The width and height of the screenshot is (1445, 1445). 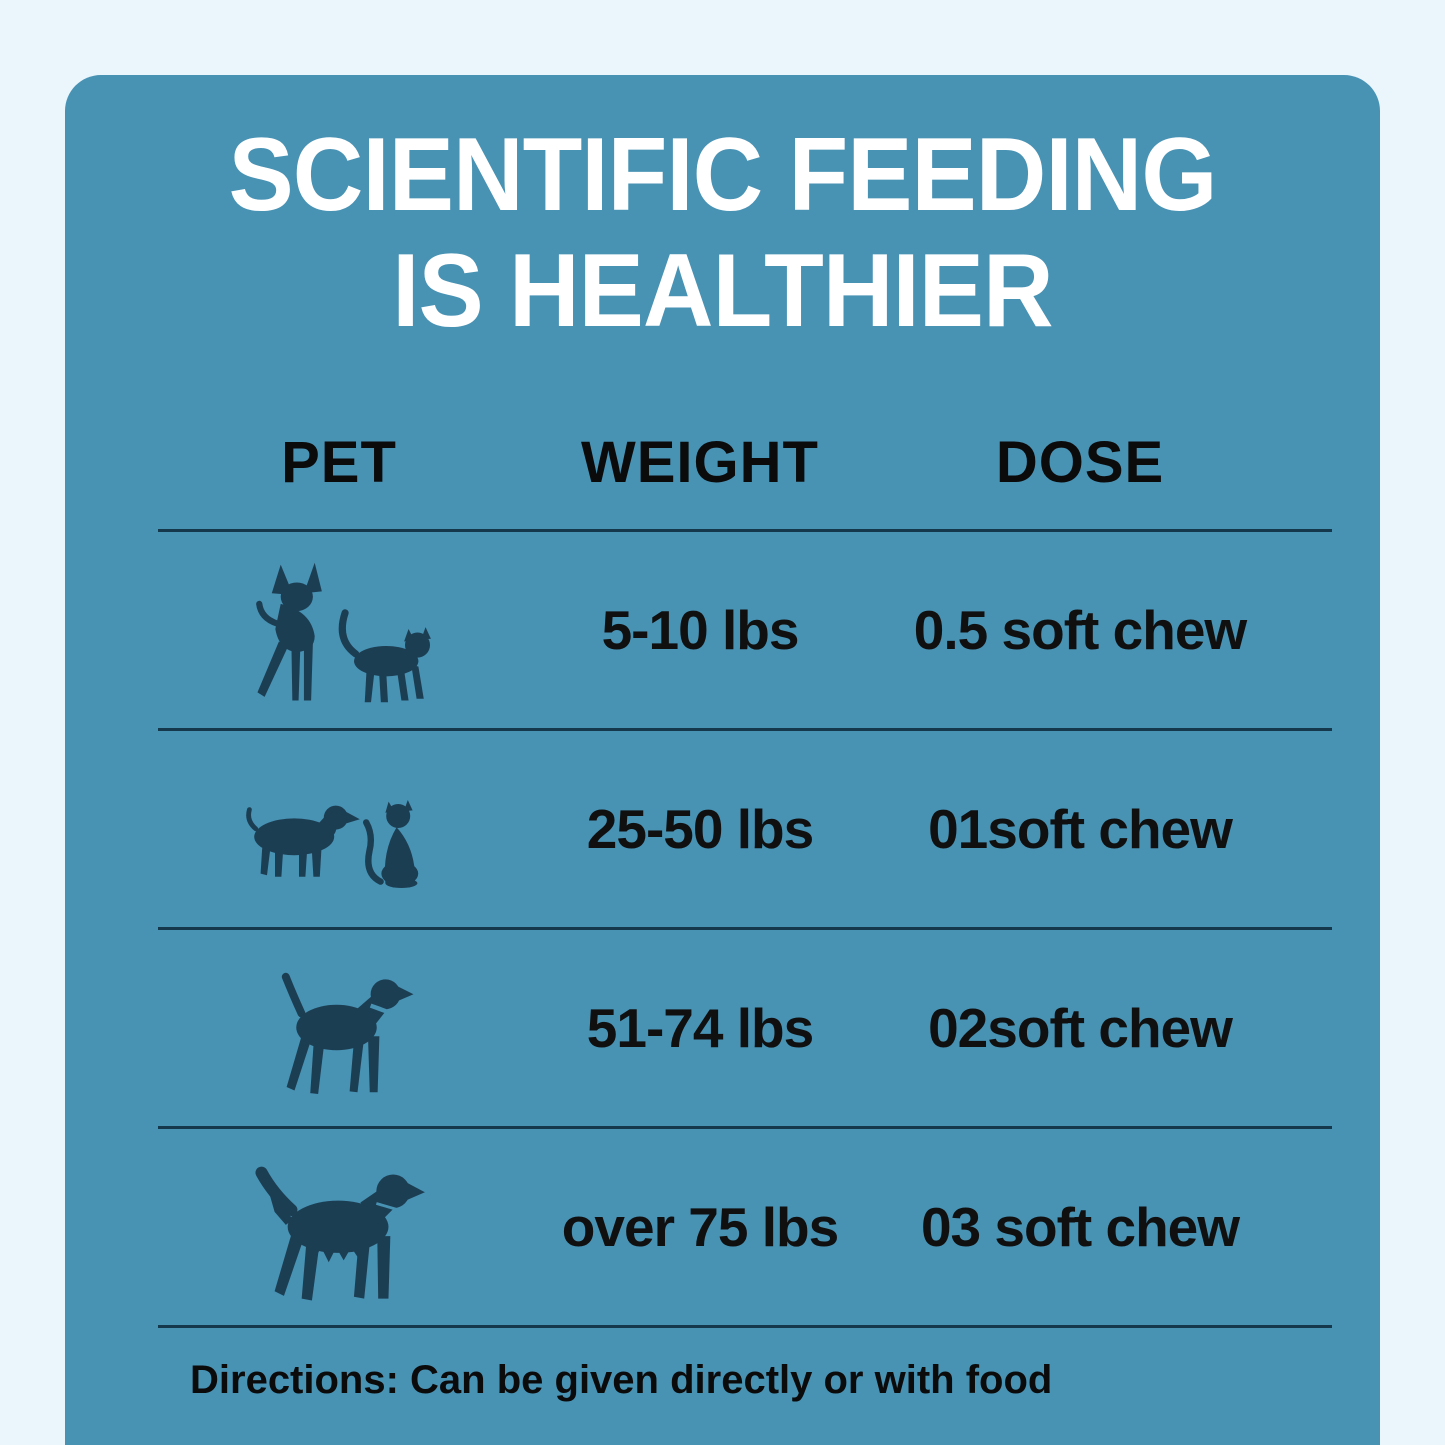 What do you see at coordinates (303, 841) in the screenshot?
I see `dachshund-silhouette` at bounding box center [303, 841].